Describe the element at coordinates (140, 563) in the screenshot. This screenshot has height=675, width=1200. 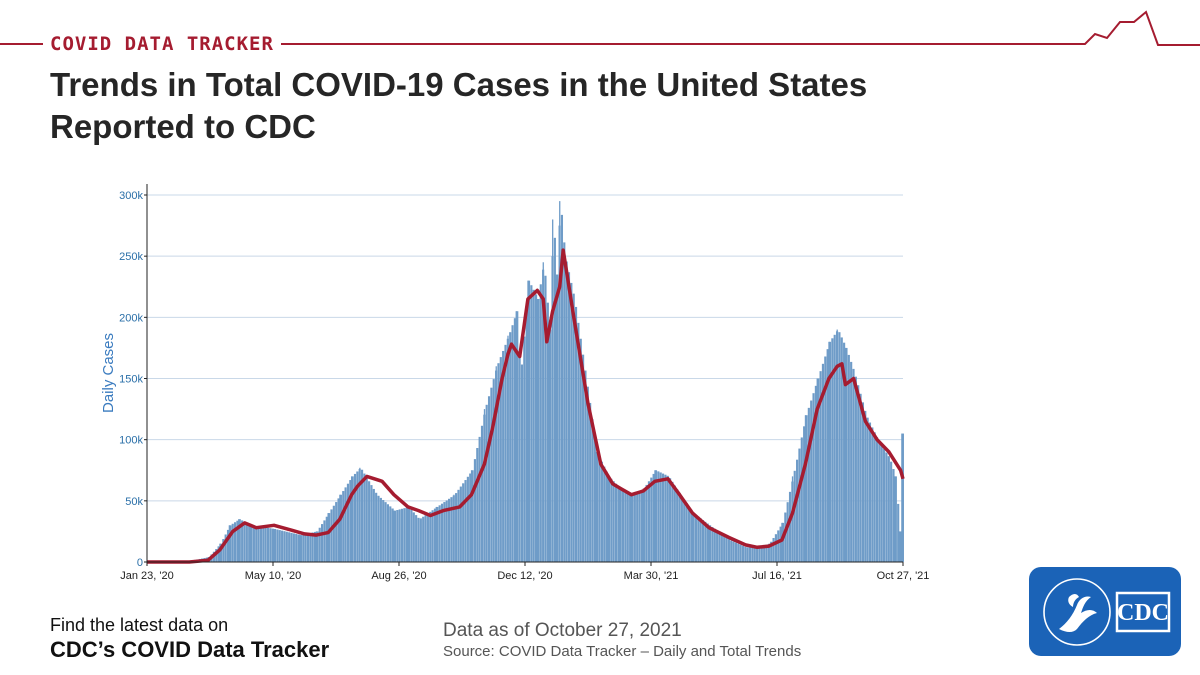
I see `y-tick-label: 0` at that location.